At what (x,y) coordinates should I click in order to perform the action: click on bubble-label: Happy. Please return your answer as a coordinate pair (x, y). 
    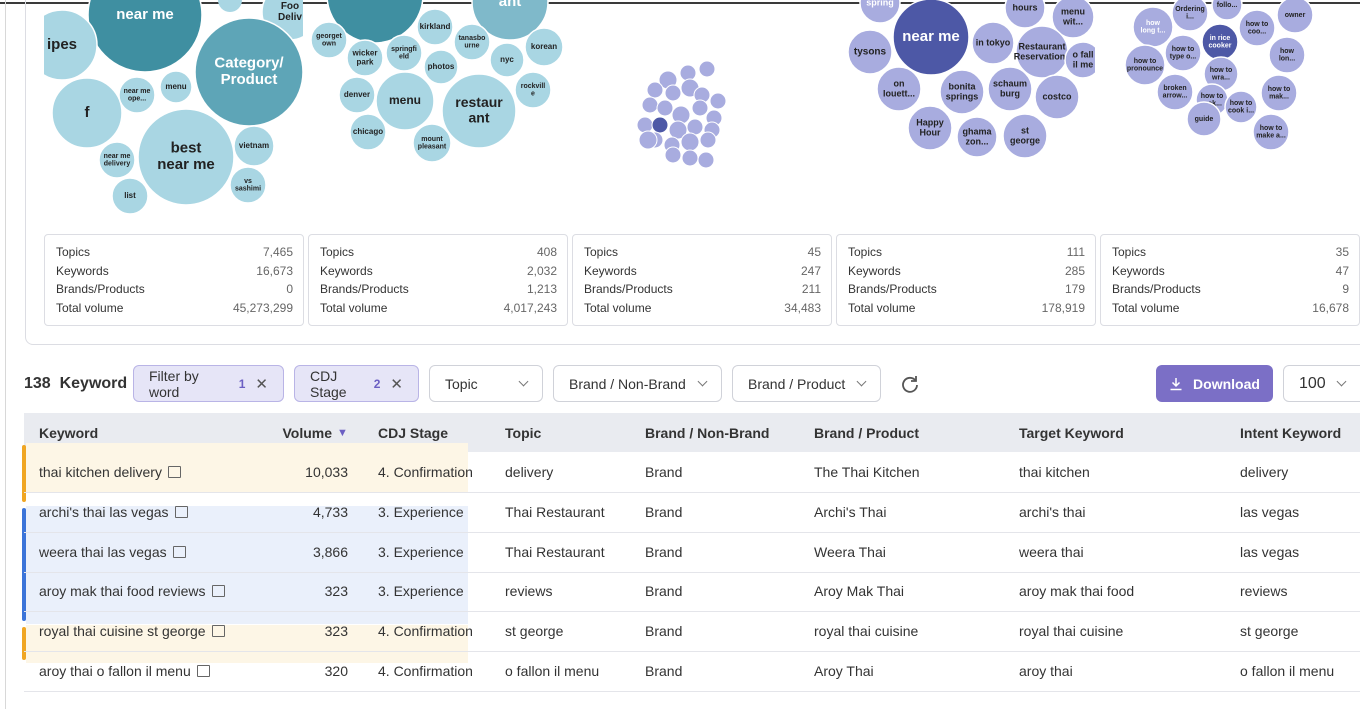
    Looking at the image, I should click on (930, 122).